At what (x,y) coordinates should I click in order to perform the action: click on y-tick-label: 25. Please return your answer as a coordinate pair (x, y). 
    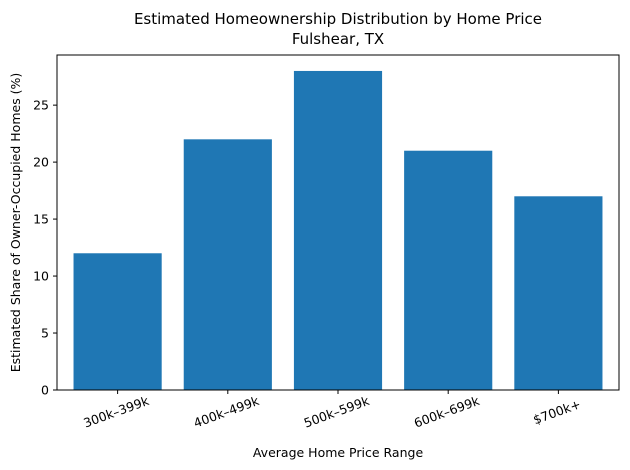
    Looking at the image, I should click on (41, 105).